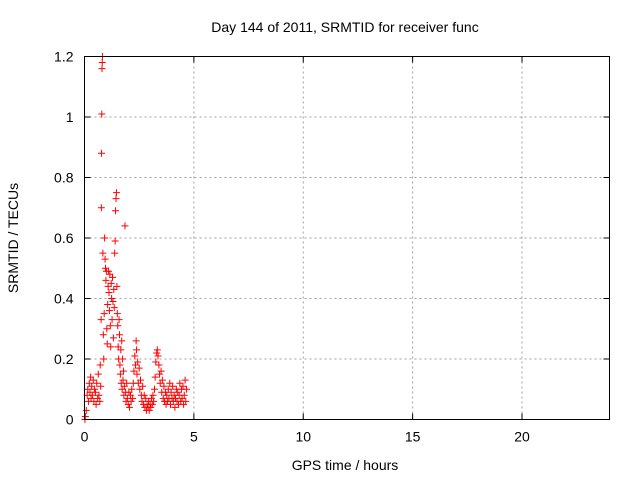  I want to click on y-tick-labels: 0 0.2 0.4 0.6 0.8 1 1.2, so click(64, 238).